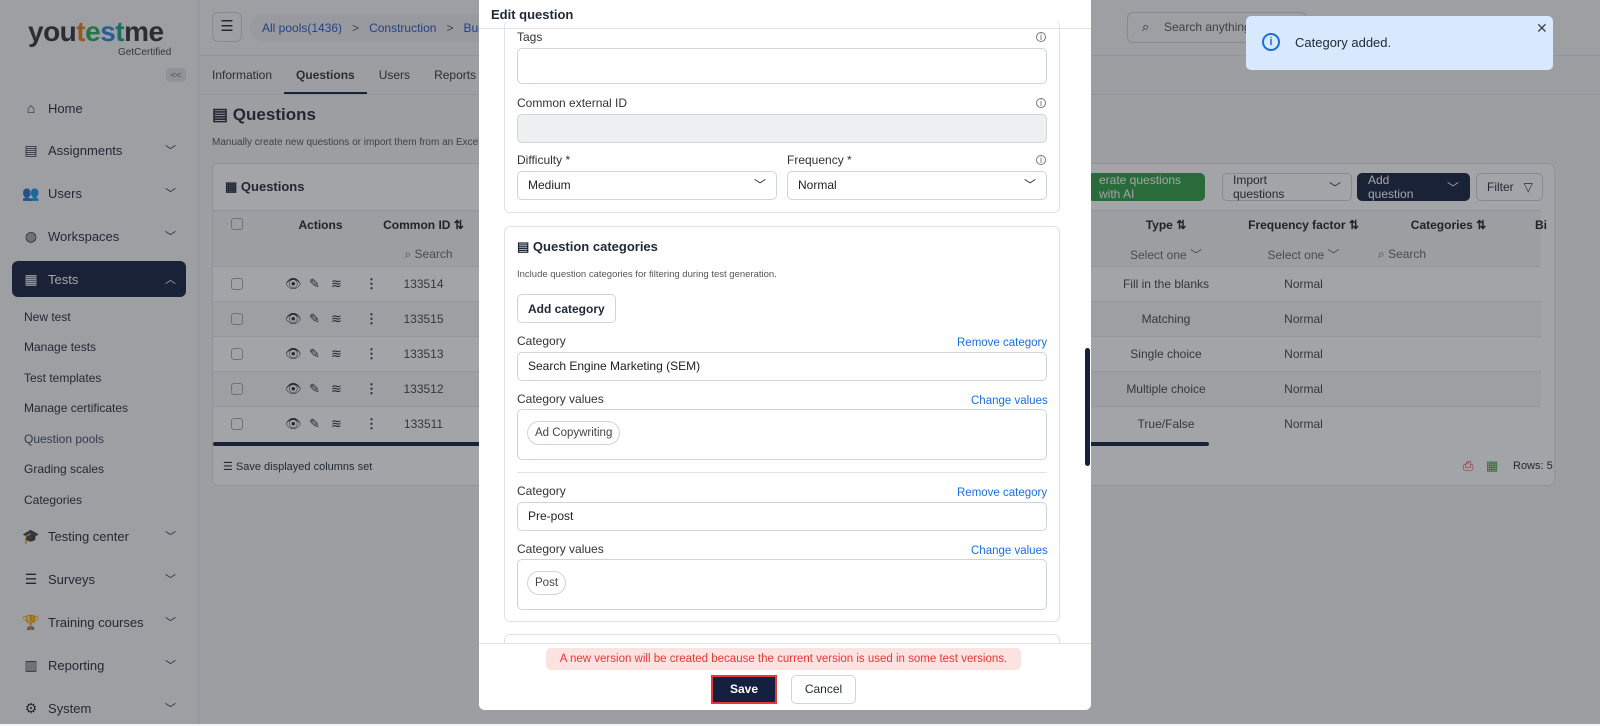 This screenshot has height=726, width=1600. I want to click on add-question-button: Add question ﹀, so click(1413, 187).